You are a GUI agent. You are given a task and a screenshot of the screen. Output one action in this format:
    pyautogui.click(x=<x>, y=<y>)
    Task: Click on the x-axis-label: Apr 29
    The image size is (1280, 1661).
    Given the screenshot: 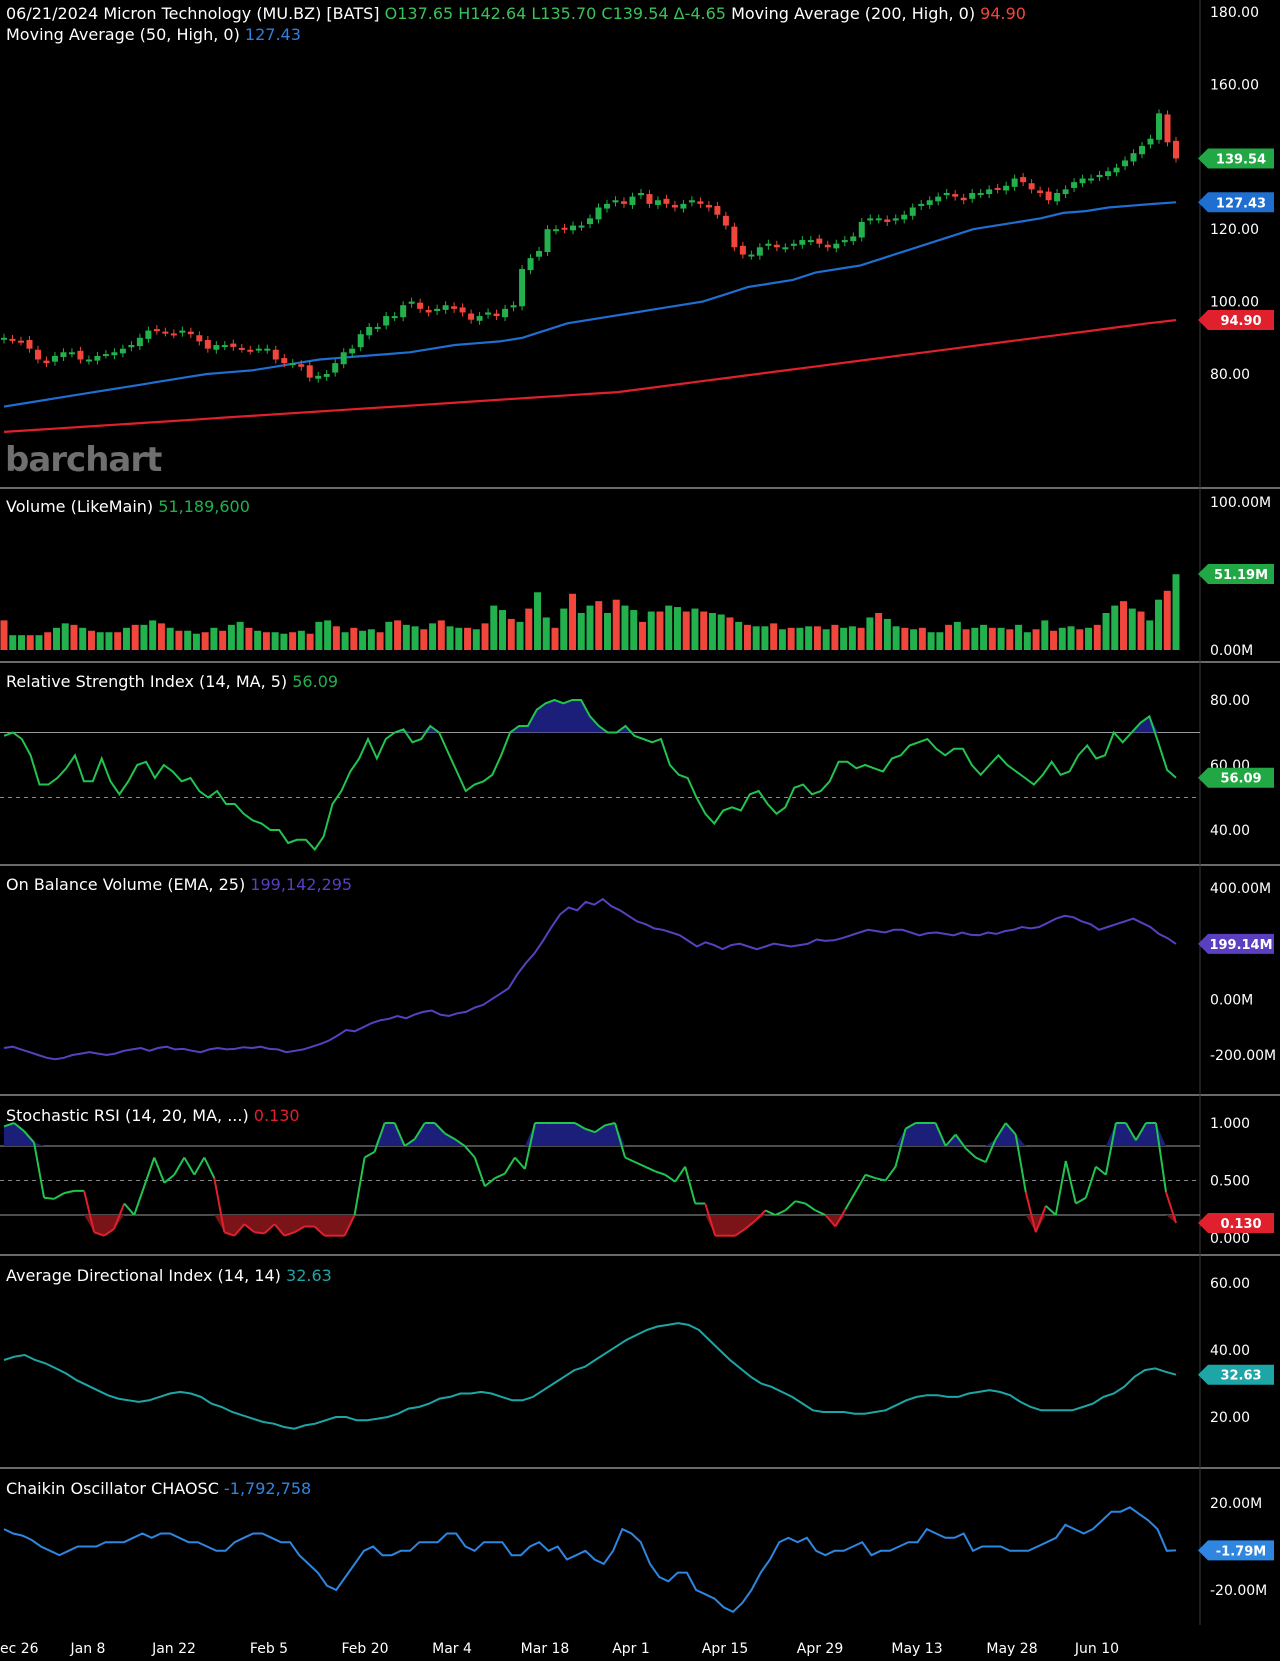 What is the action you would take?
    pyautogui.click(x=820, y=1649)
    